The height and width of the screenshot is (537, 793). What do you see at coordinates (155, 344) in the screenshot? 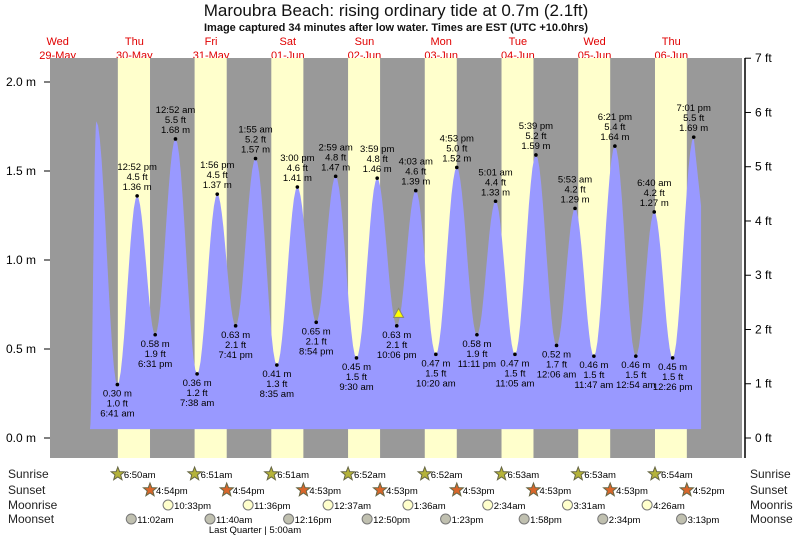
I see `low-tide-label: 0.58 m` at bounding box center [155, 344].